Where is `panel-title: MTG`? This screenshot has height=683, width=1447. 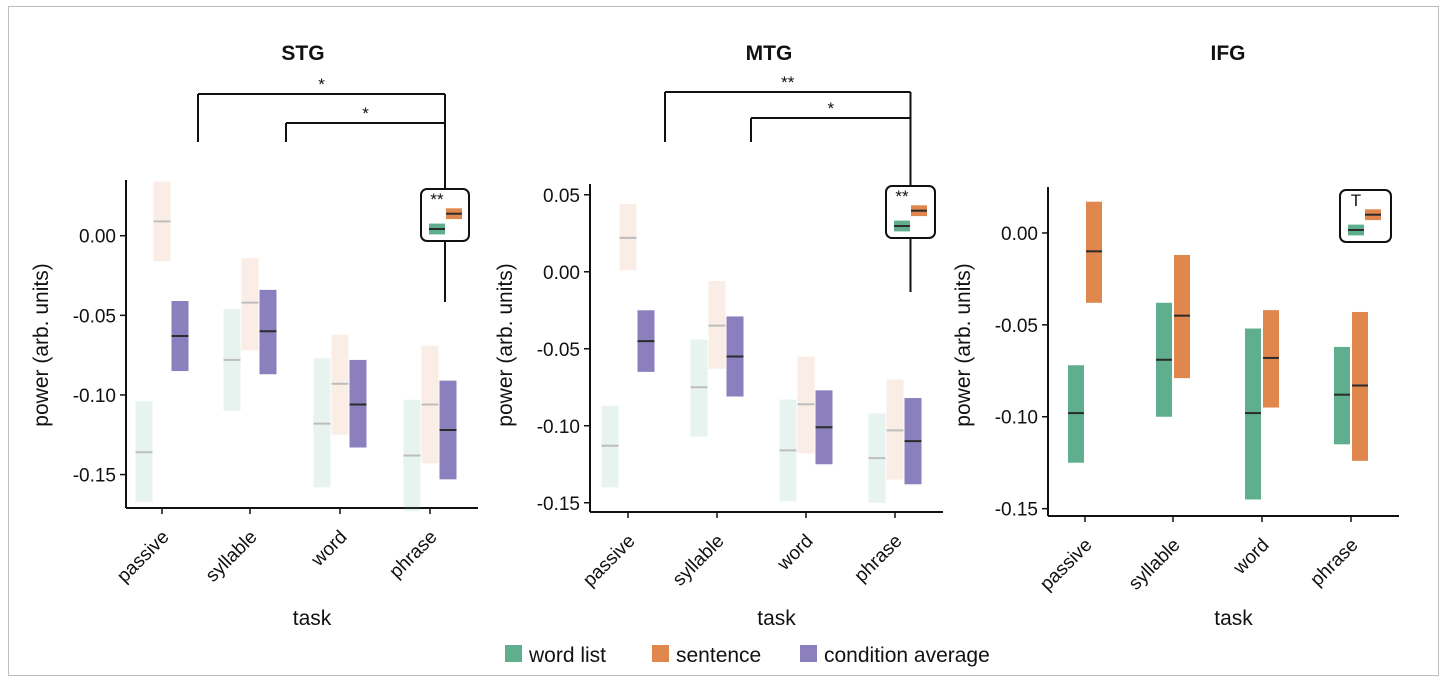
panel-title: MTG is located at coordinates (769, 53).